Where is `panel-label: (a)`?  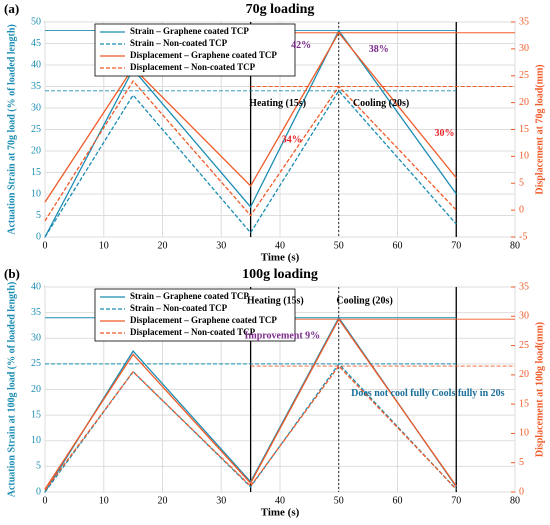 panel-label: (a) is located at coordinates (11, 8).